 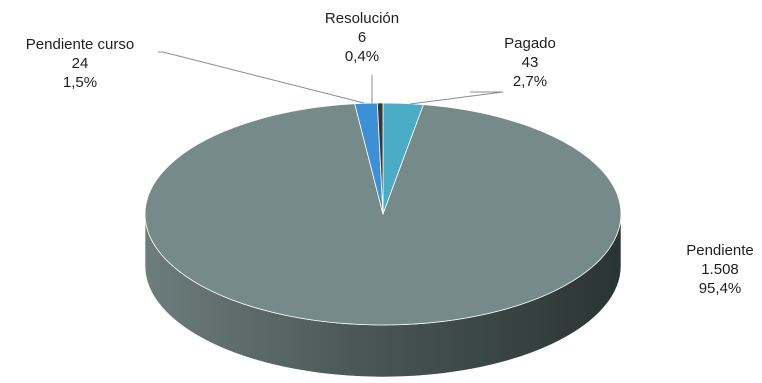 What do you see at coordinates (80, 63) in the screenshot?
I see `slice-label-value: 24` at bounding box center [80, 63].